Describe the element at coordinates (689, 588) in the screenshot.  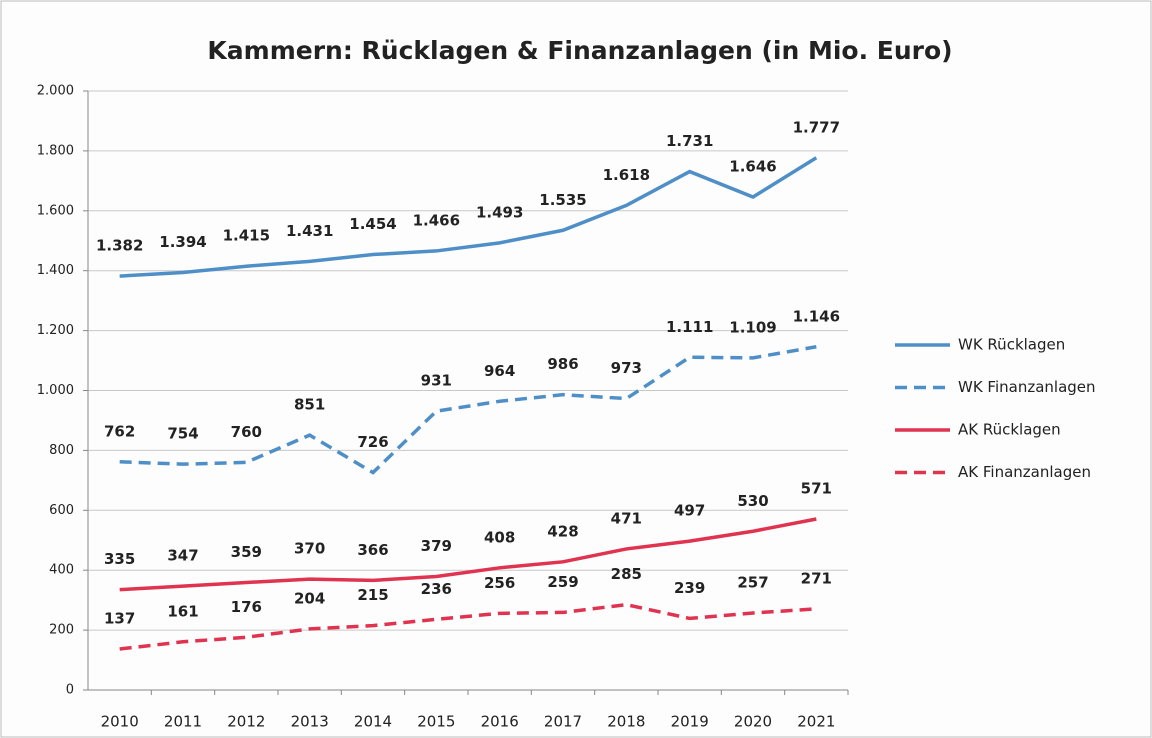
I see `data-label: 239` at that location.